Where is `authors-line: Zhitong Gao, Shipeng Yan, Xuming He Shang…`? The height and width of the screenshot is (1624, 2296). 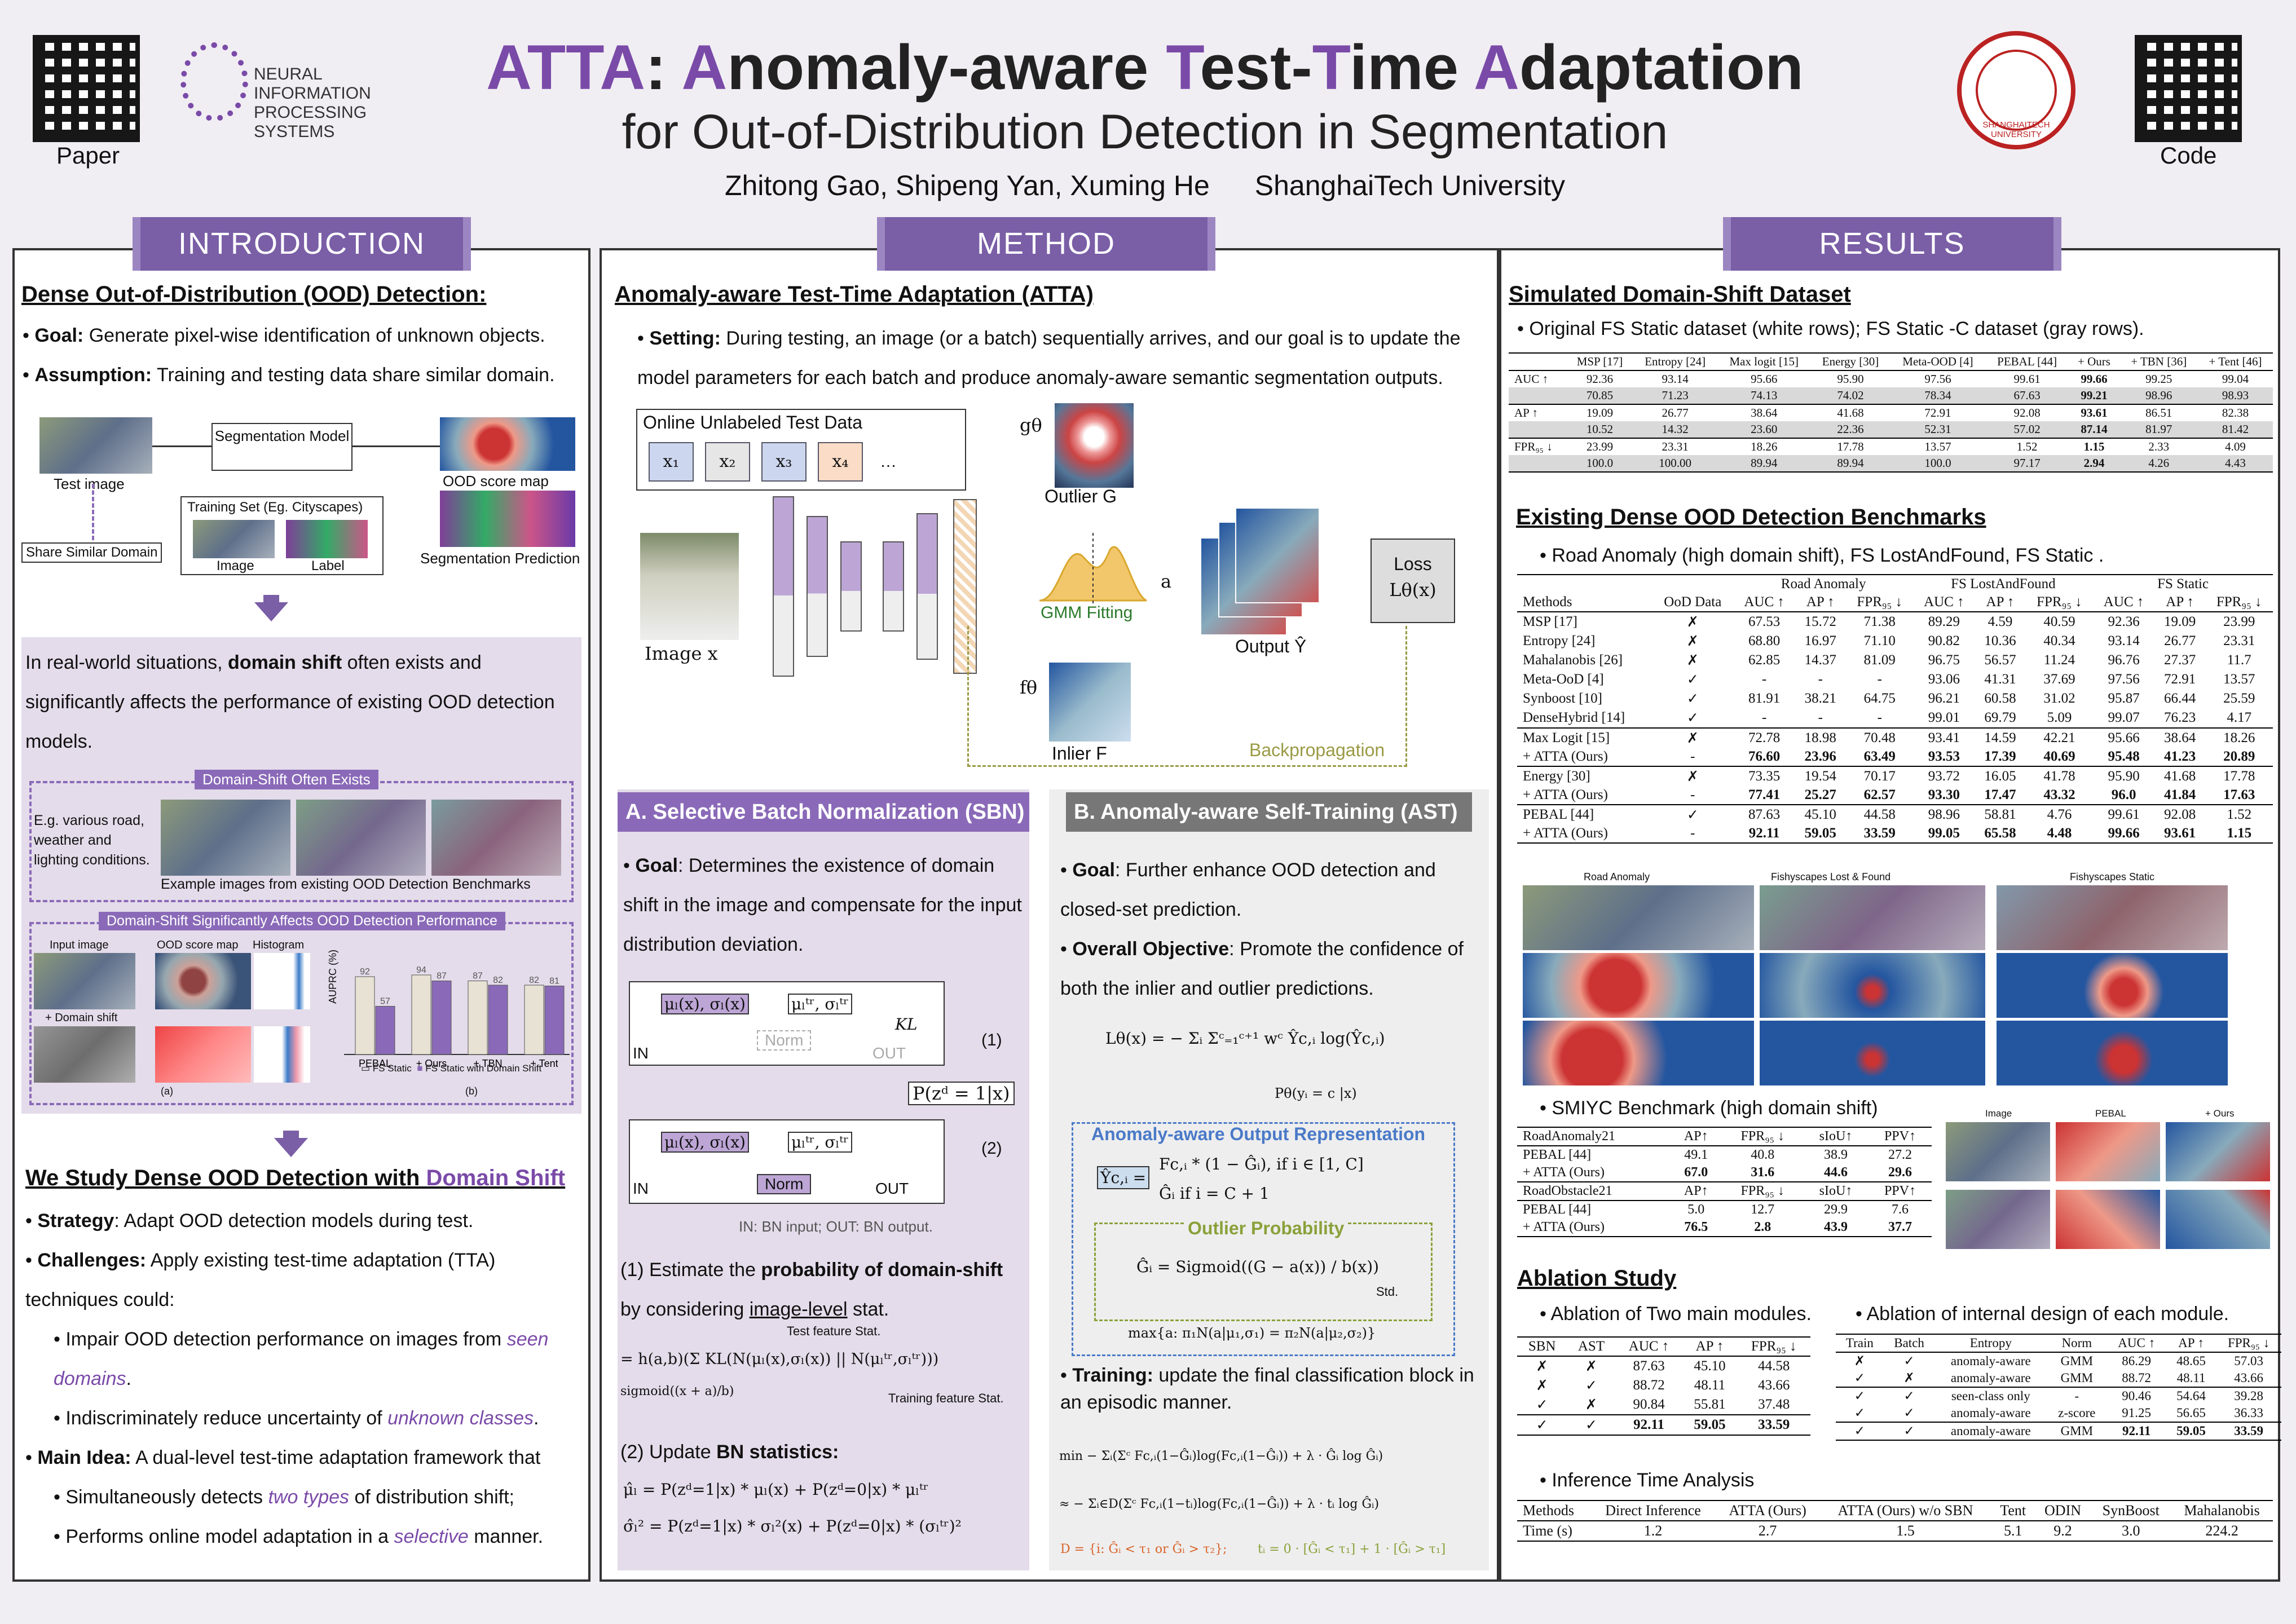 authors-line: Zhitong Gao, Shipeng Yan, Xuming He Shang… is located at coordinates (1145, 185).